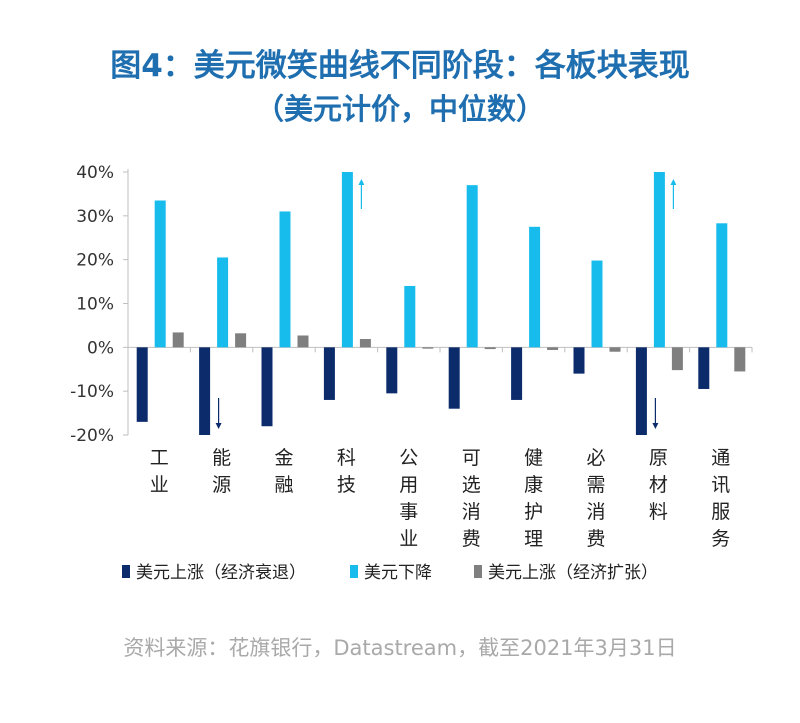  I want to click on category-label: 务, so click(720, 539).